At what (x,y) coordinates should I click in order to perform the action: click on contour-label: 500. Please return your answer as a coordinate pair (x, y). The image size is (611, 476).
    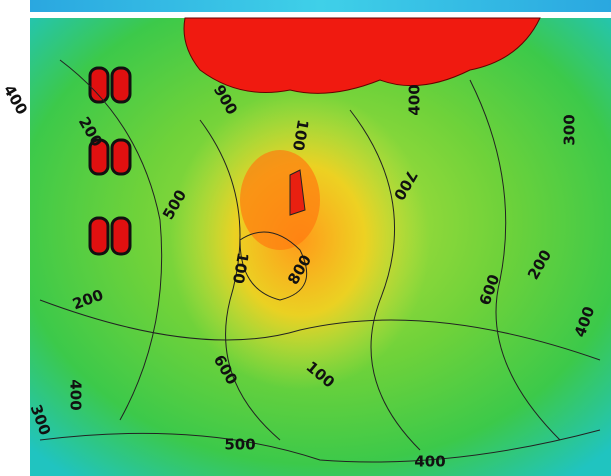
    Looking at the image, I should click on (239, 445).